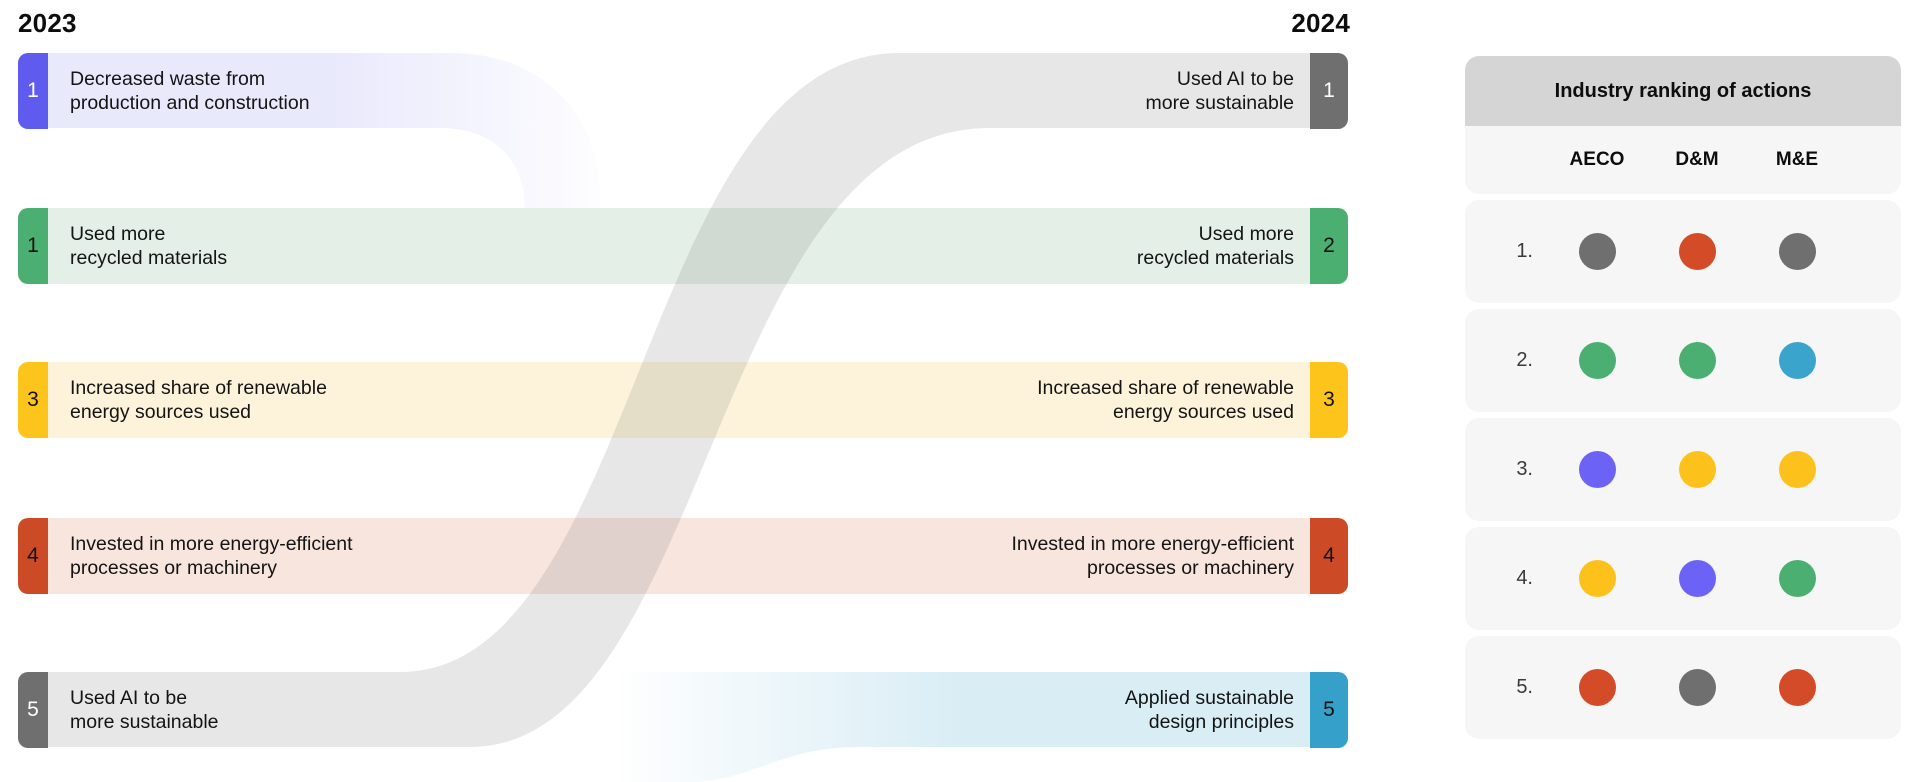 The image size is (1920, 782). Describe the element at coordinates (33, 400) in the screenshot. I see `rank-badge-2023-renewable-energy: 3` at that location.